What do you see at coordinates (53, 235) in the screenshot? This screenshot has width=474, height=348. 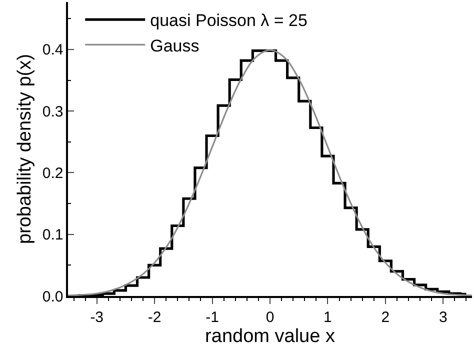 I see `y-tick-label: 0.1` at bounding box center [53, 235].